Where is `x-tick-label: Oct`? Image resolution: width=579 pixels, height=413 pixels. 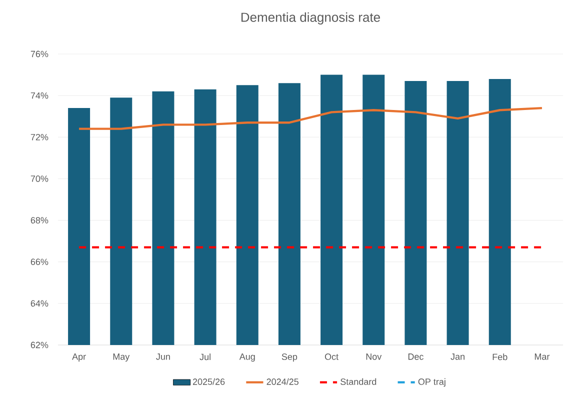 x-tick-label: Oct is located at coordinates (331, 357).